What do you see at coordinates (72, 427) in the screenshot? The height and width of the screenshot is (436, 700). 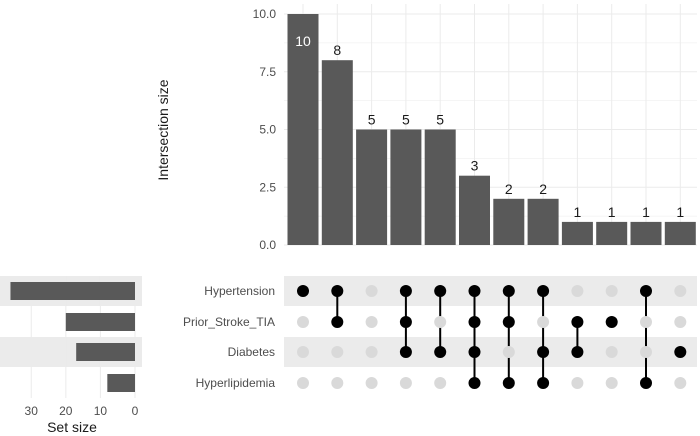 I see `set-axis-title: Set size` at bounding box center [72, 427].